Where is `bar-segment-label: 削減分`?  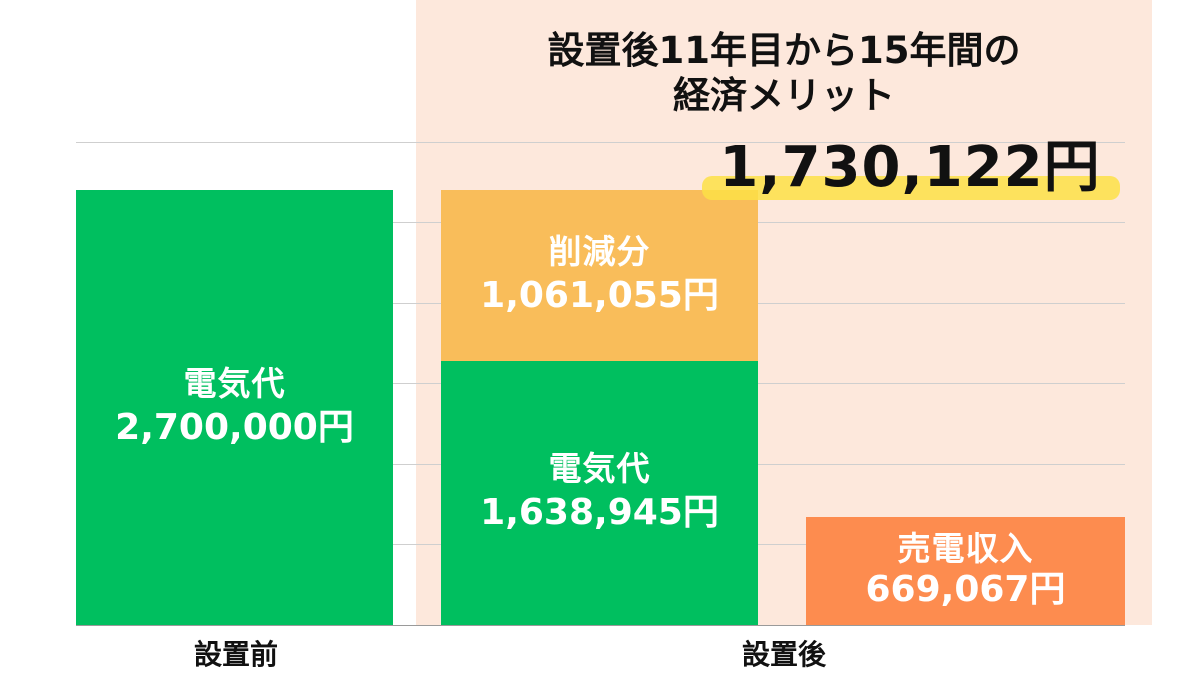
bar-segment-label: 削減分 is located at coordinates (599, 251).